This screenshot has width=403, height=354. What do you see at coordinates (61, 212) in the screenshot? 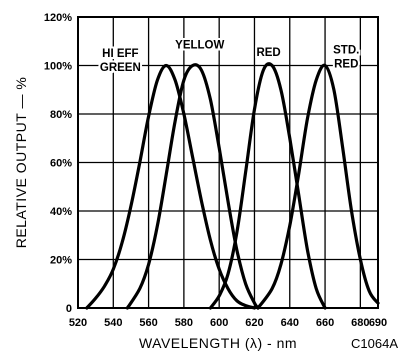
I see `y-tick-label: 40%` at bounding box center [61, 212].